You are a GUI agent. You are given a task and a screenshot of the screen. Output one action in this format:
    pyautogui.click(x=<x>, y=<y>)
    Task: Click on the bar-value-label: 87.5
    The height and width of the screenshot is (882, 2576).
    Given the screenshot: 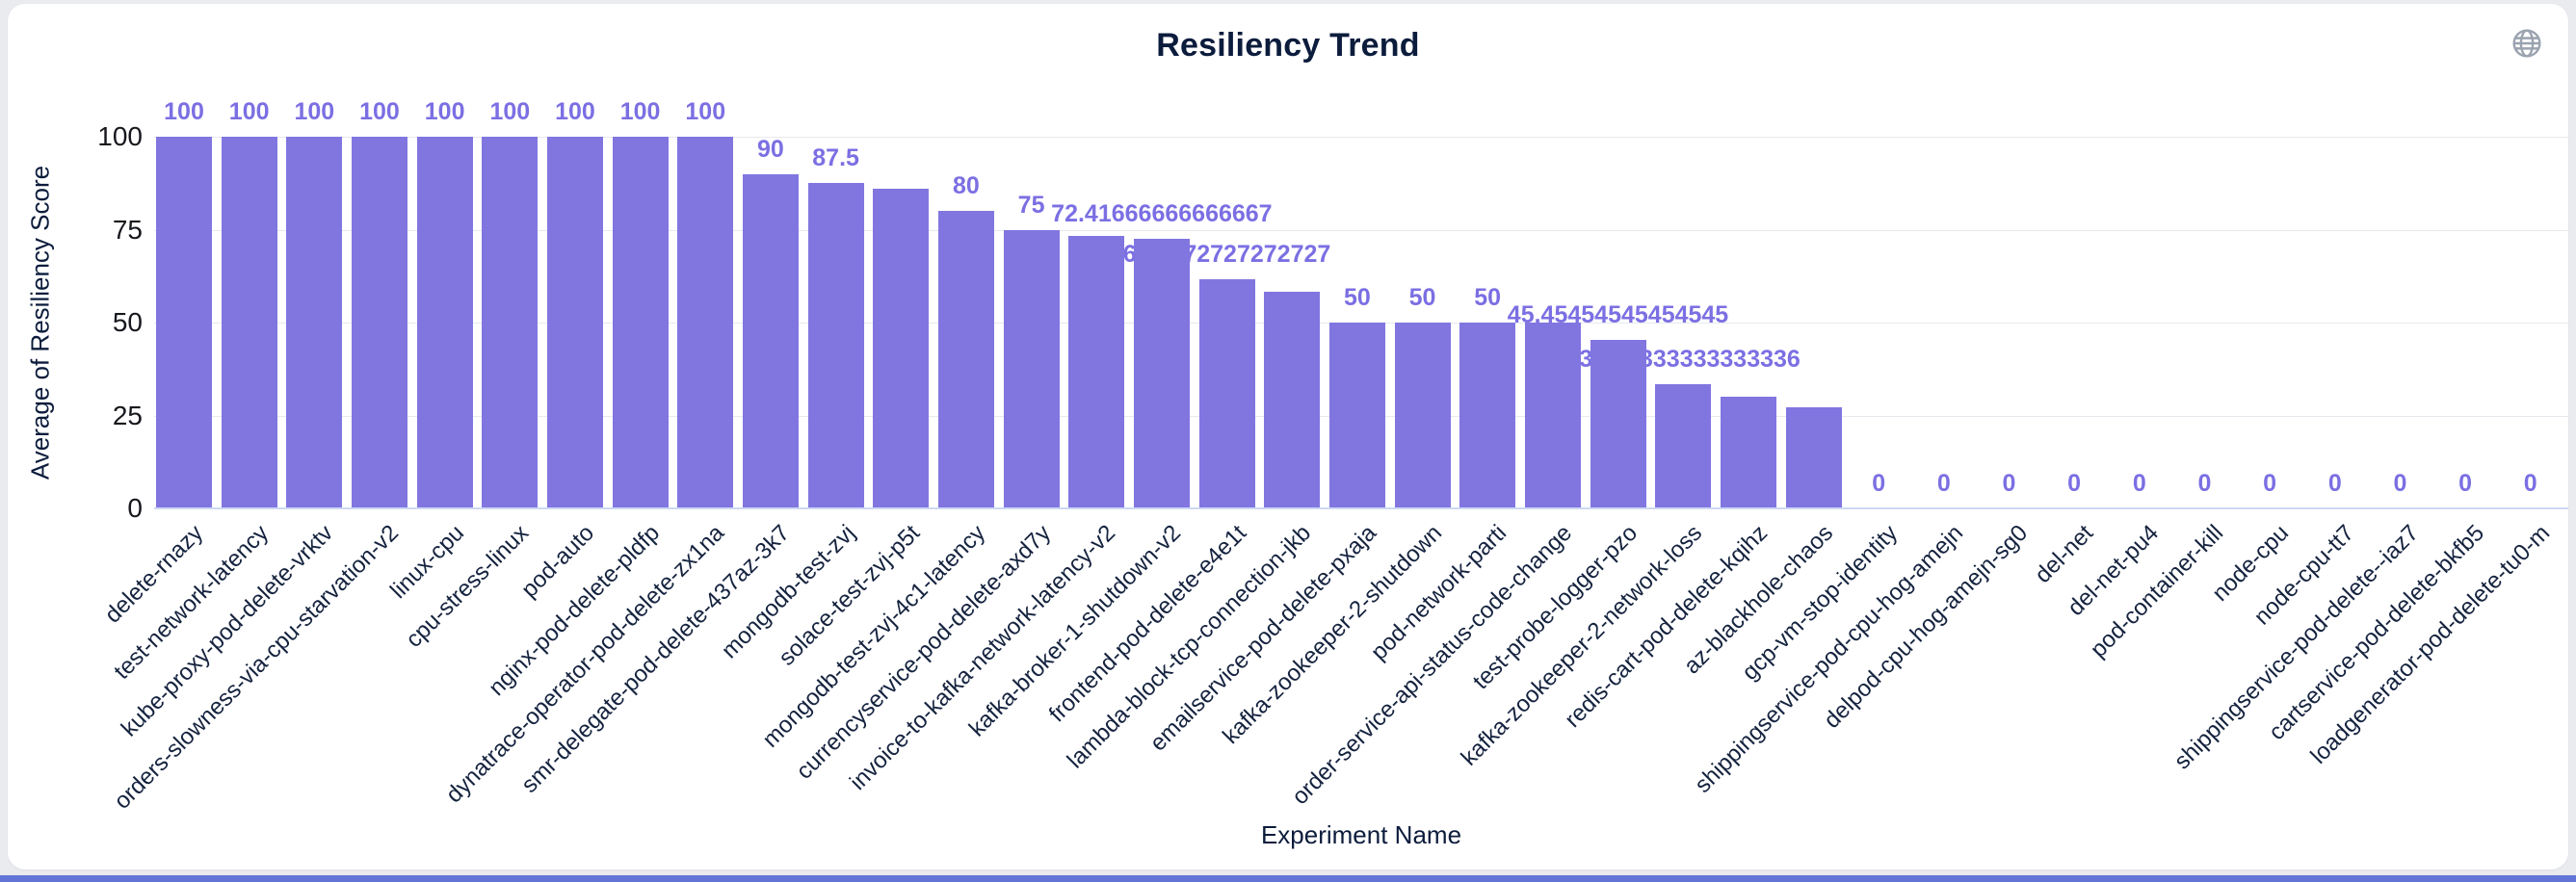 What is the action you would take?
    pyautogui.click(x=836, y=158)
    